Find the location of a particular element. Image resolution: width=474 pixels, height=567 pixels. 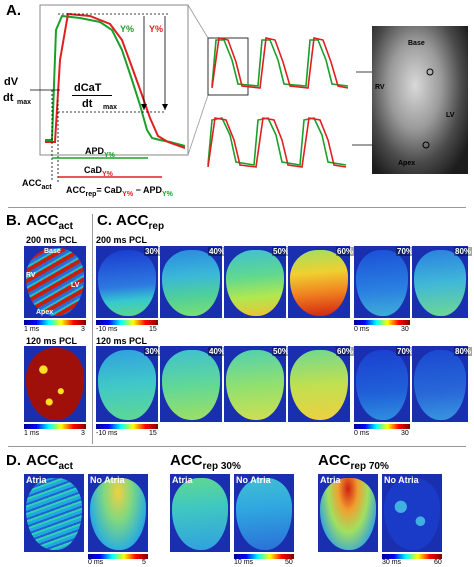

map-d-rep30-no-atria is located at coordinates (264, 513).